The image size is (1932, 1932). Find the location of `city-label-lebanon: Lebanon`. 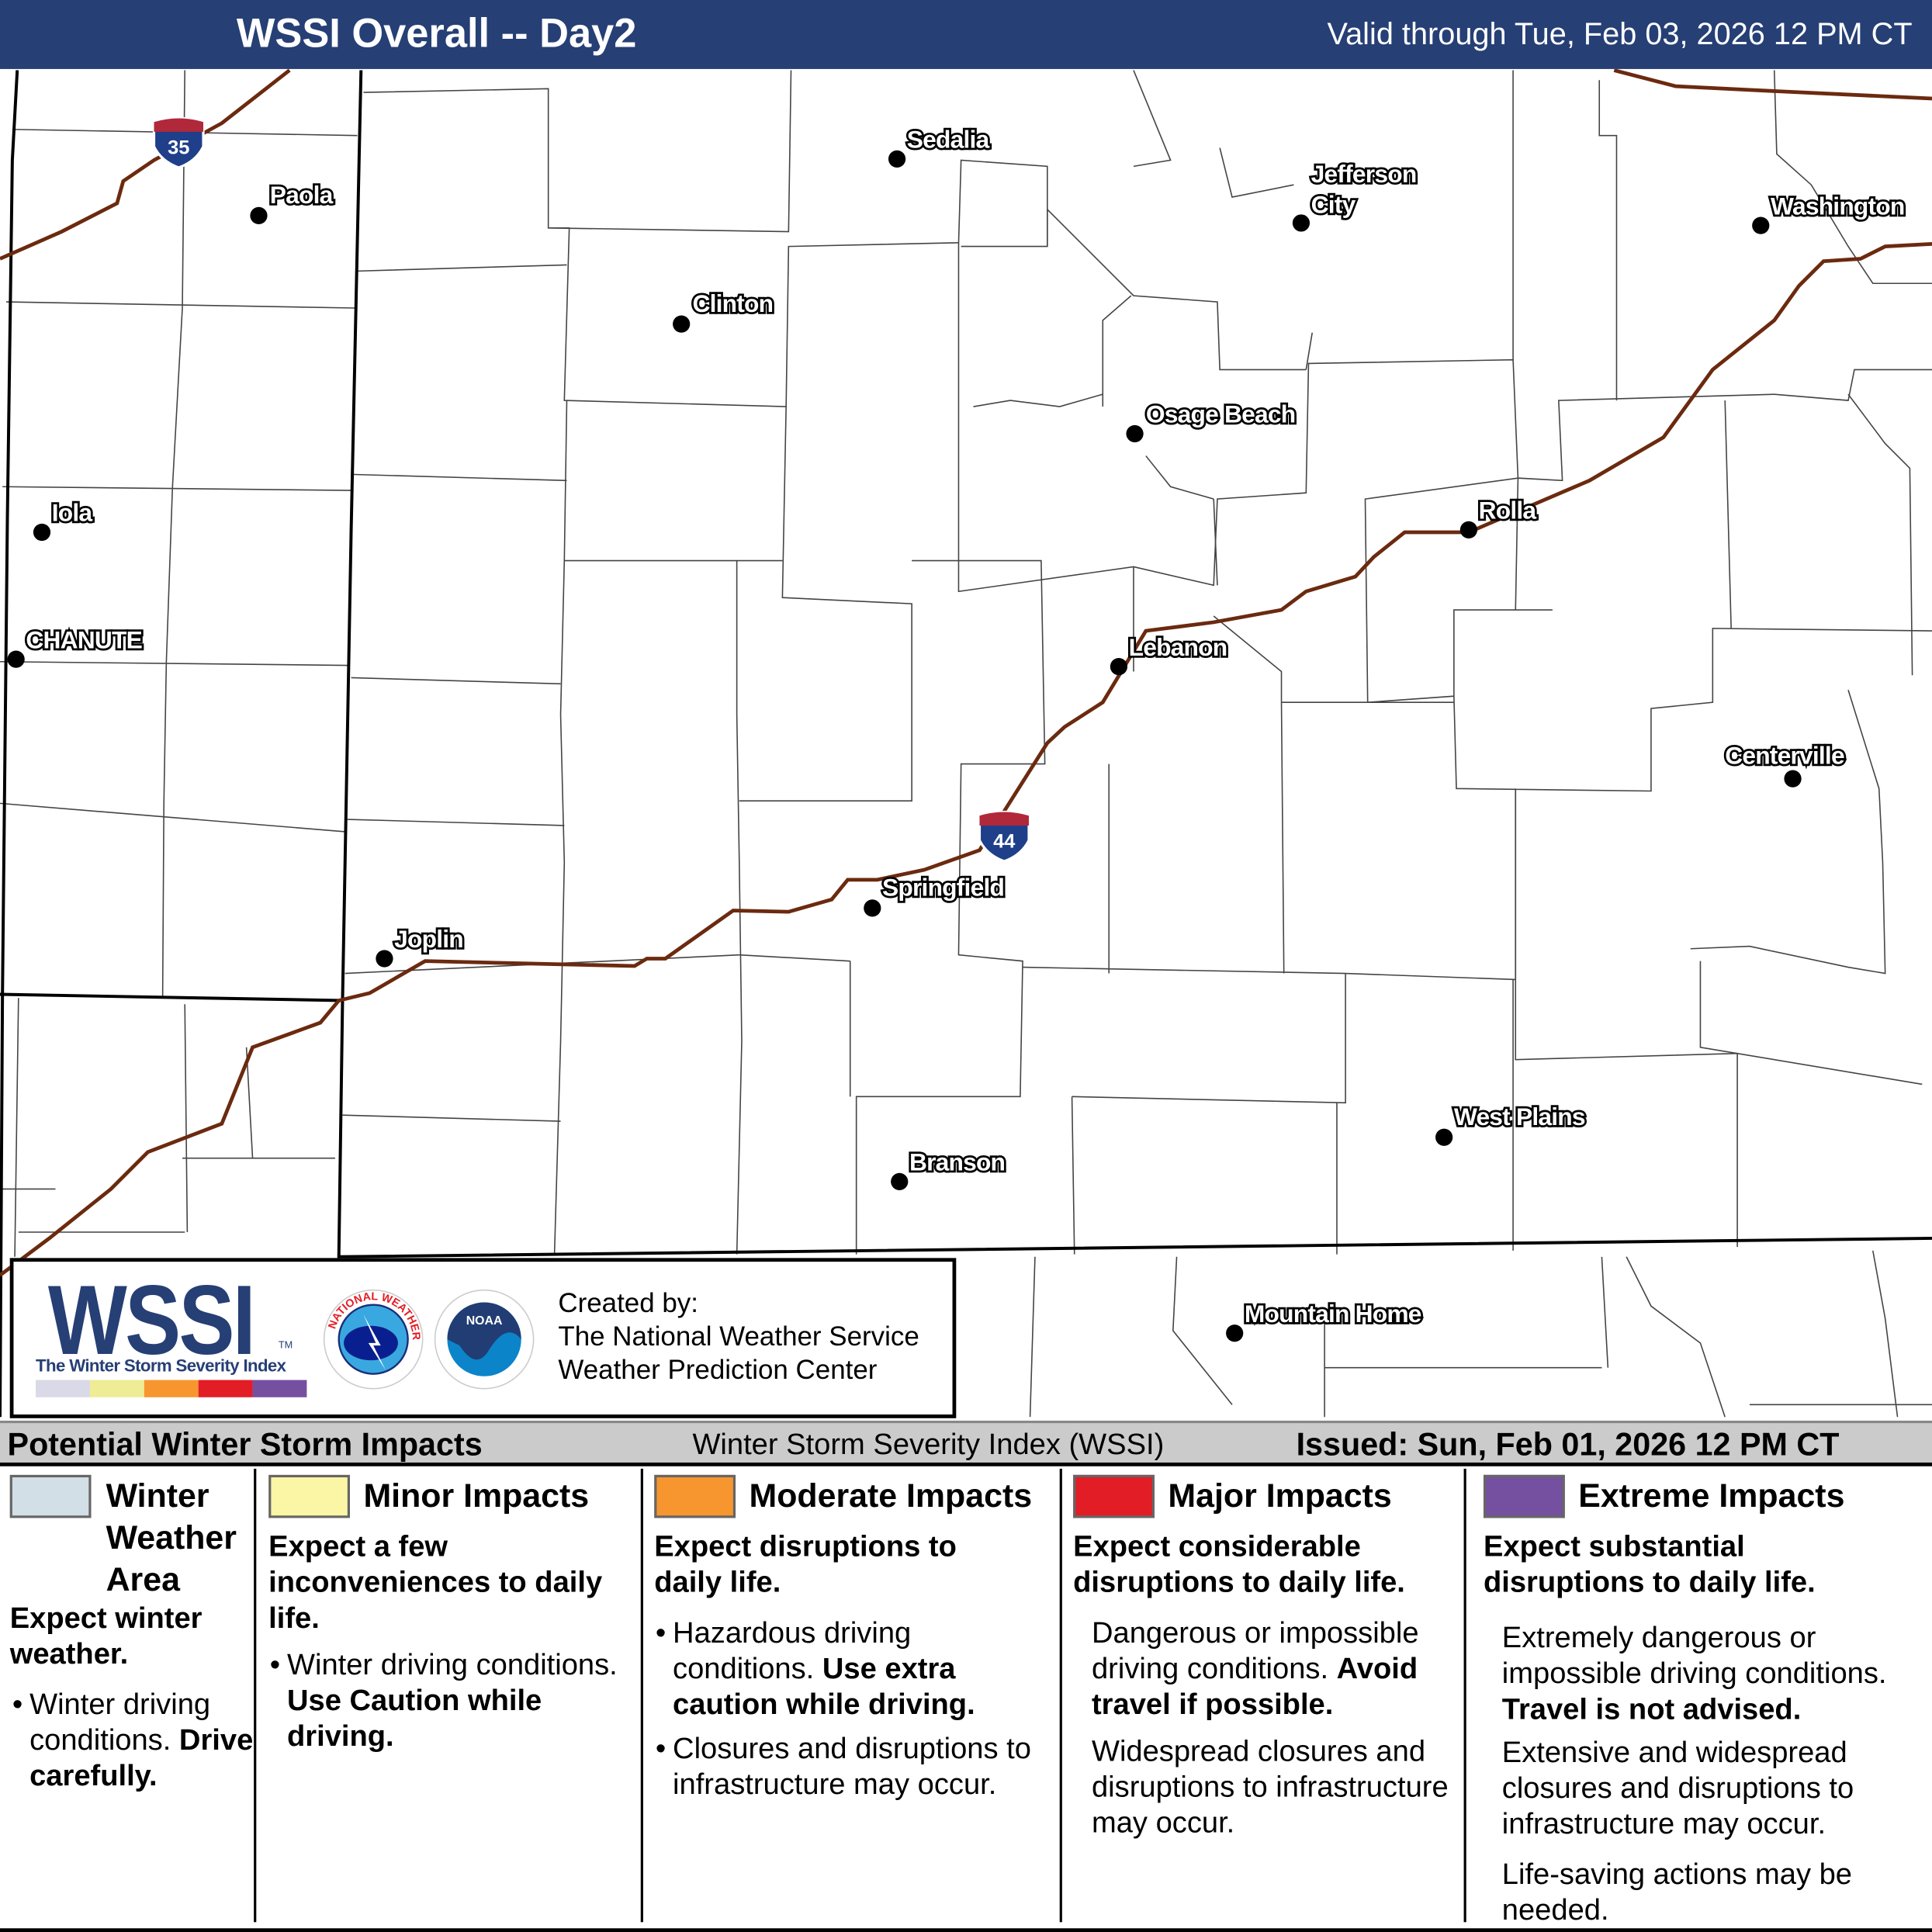

city-label-lebanon: Lebanon is located at coordinates (1178, 647).